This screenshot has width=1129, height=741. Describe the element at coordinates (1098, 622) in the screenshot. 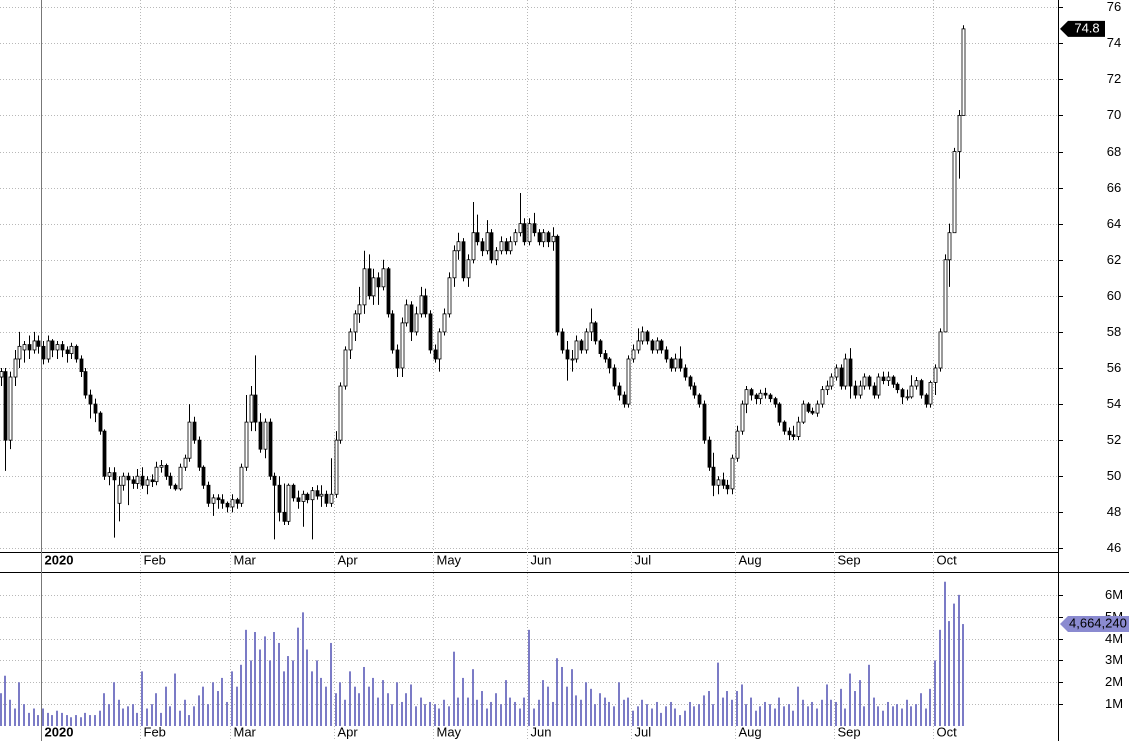

I see `last-volume-label: 4,664,240` at that location.